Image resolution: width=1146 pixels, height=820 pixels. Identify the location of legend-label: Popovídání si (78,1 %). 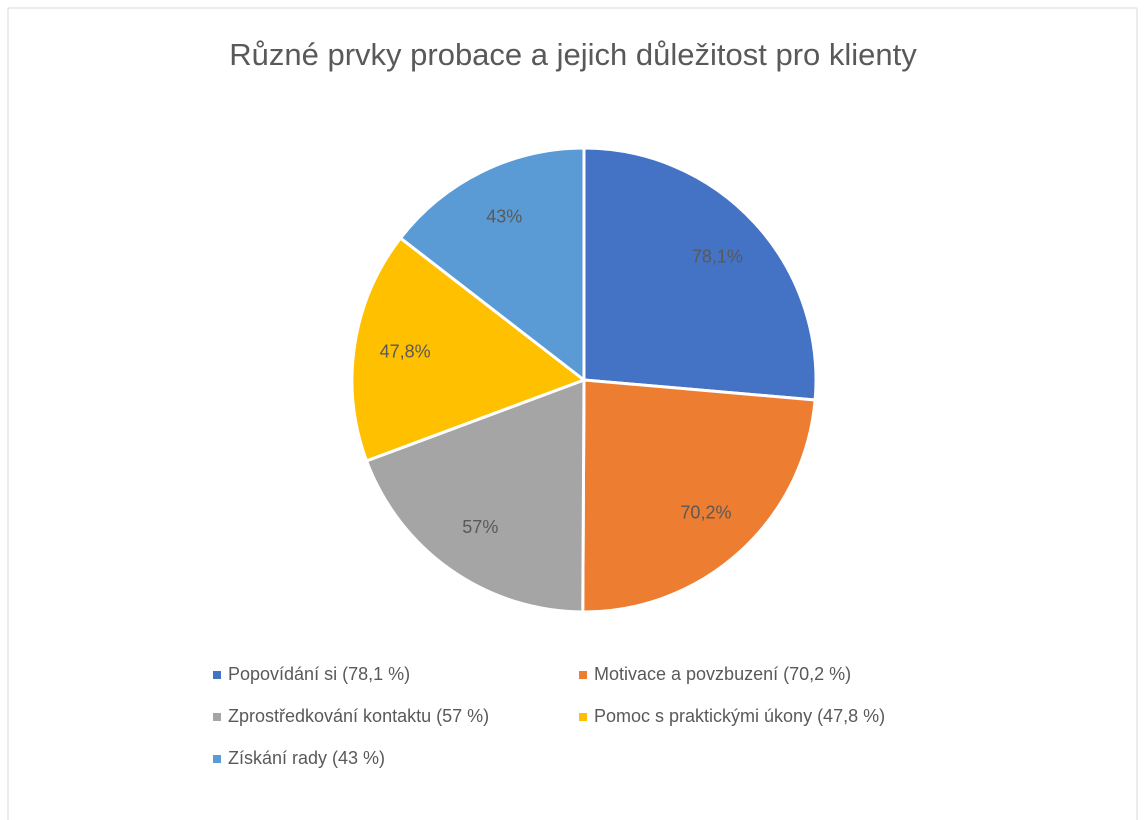
(319, 674).